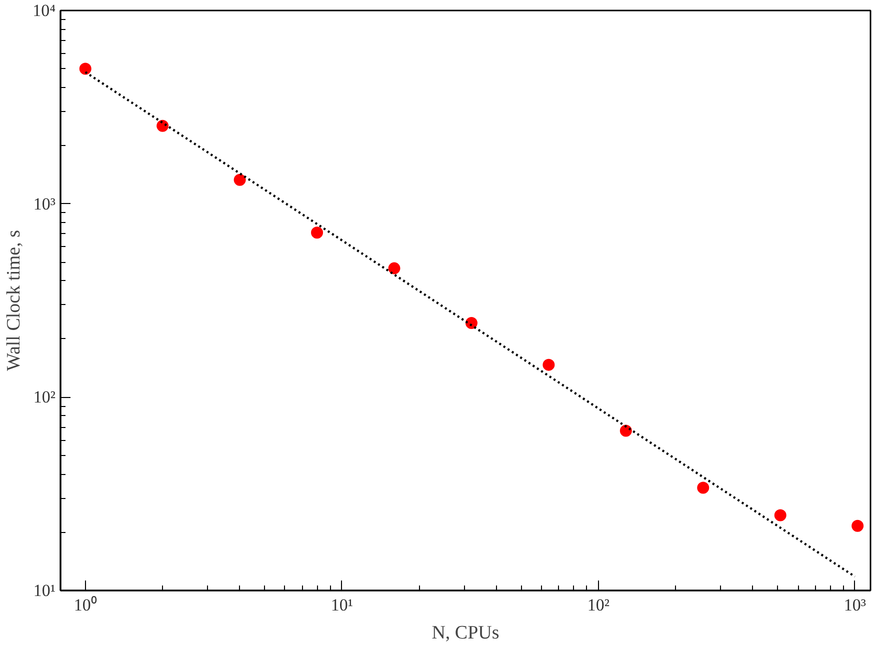 This screenshot has height=646, width=873. I want to click on y-tick-label: 10³, so click(44, 204).